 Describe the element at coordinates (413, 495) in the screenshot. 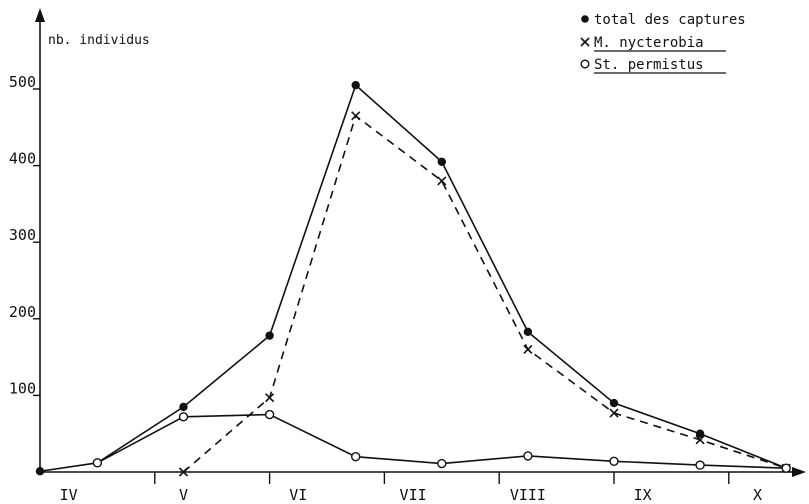

I see `x-tick-label: VII` at that location.